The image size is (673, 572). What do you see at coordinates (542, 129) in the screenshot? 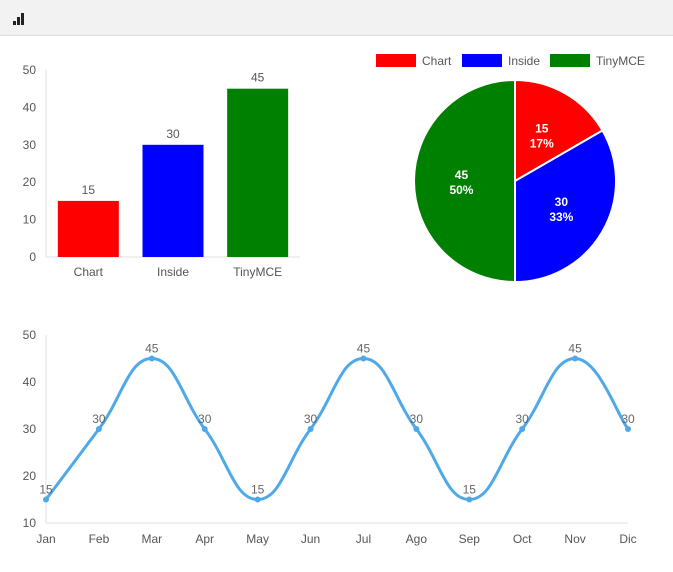
I see `pie-value-label: 15` at bounding box center [542, 129].